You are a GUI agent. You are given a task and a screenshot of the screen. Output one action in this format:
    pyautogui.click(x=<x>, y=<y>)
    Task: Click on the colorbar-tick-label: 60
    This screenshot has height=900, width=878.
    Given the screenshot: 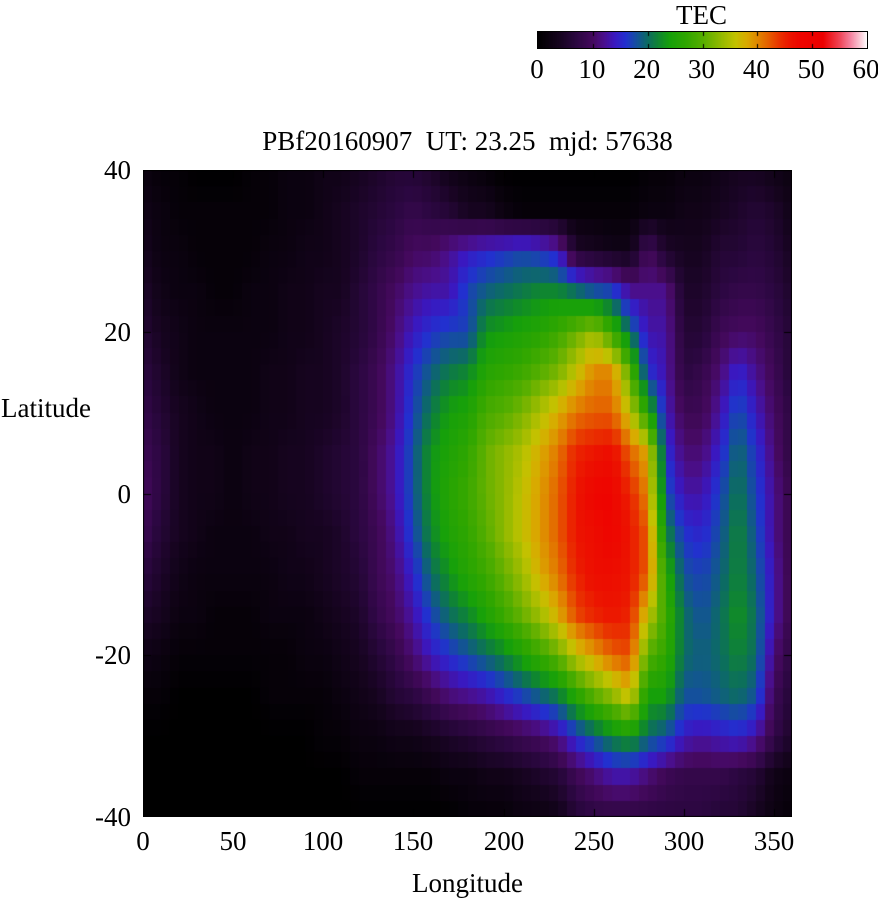 What is the action you would take?
    pyautogui.click(x=865, y=69)
    